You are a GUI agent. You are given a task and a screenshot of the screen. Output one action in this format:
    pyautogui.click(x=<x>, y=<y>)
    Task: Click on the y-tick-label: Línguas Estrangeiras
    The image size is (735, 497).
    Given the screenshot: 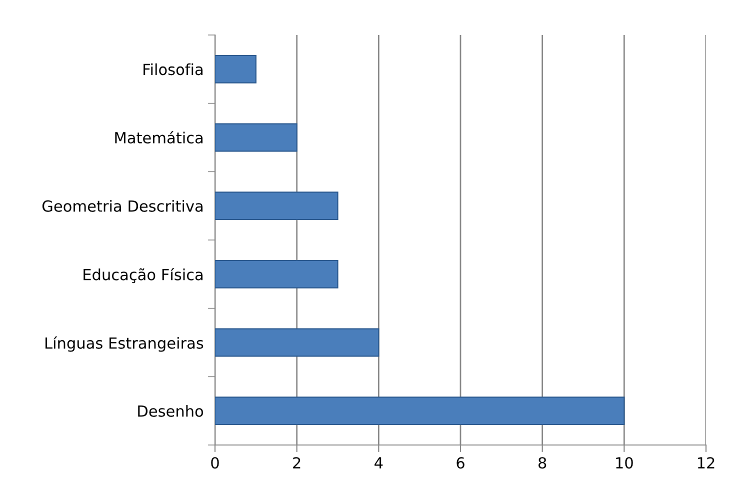 What is the action you would take?
    pyautogui.click(x=125, y=344)
    